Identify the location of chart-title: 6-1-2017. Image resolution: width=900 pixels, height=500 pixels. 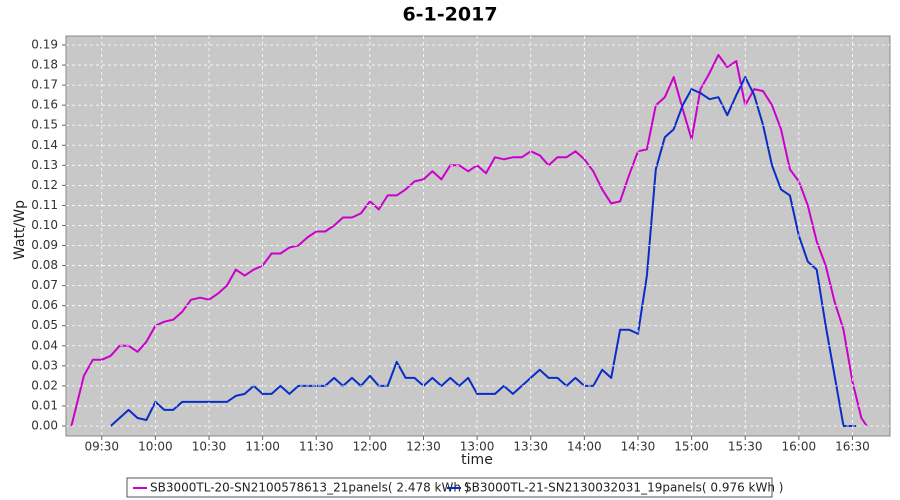
(449, 15).